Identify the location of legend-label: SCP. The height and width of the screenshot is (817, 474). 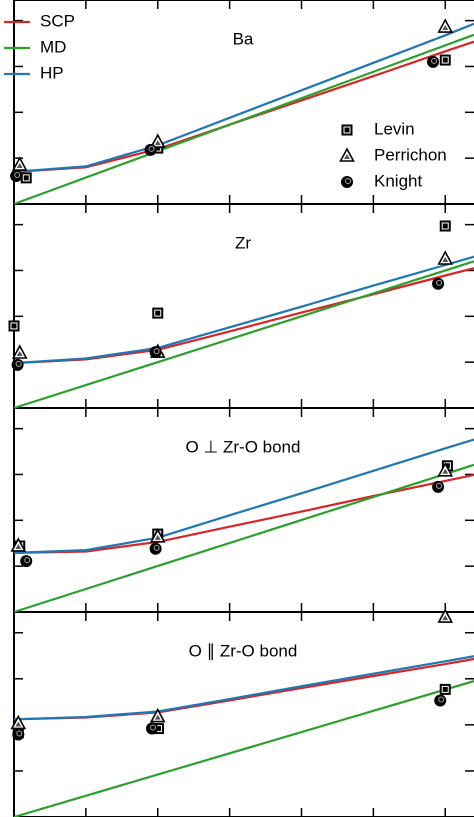
(57, 20).